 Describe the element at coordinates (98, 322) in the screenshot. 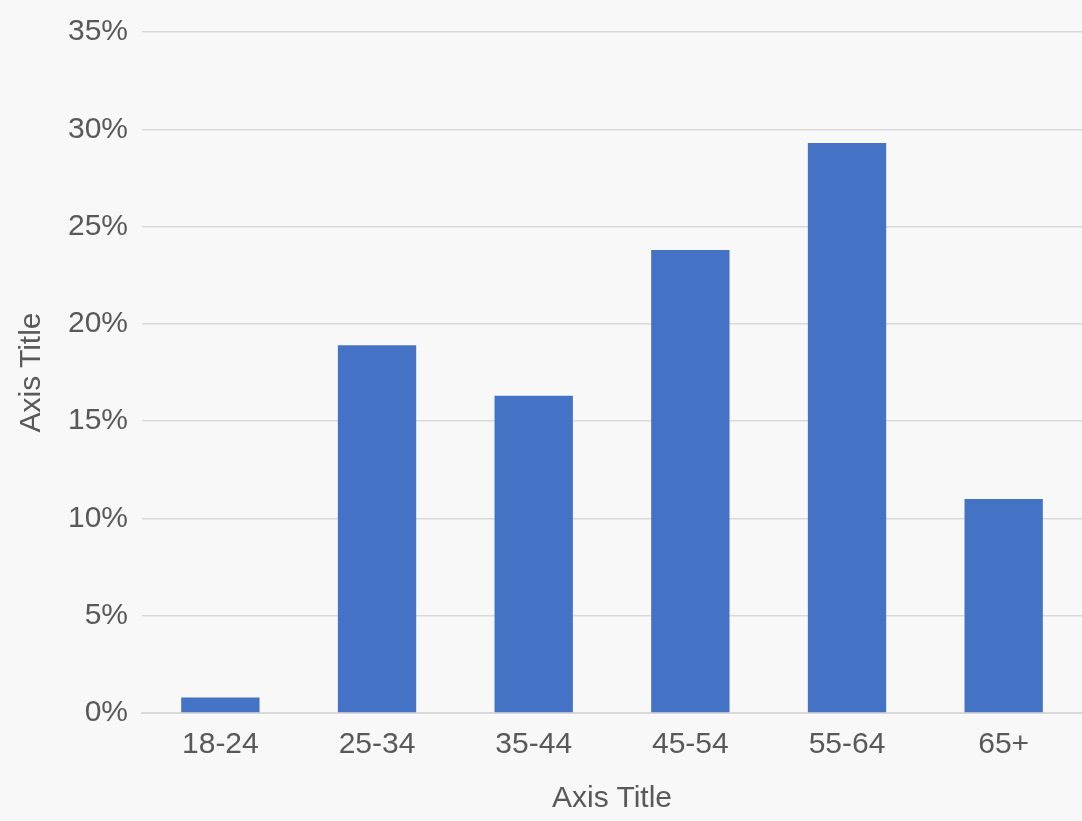

I see `y-tick-label: 20%` at that location.